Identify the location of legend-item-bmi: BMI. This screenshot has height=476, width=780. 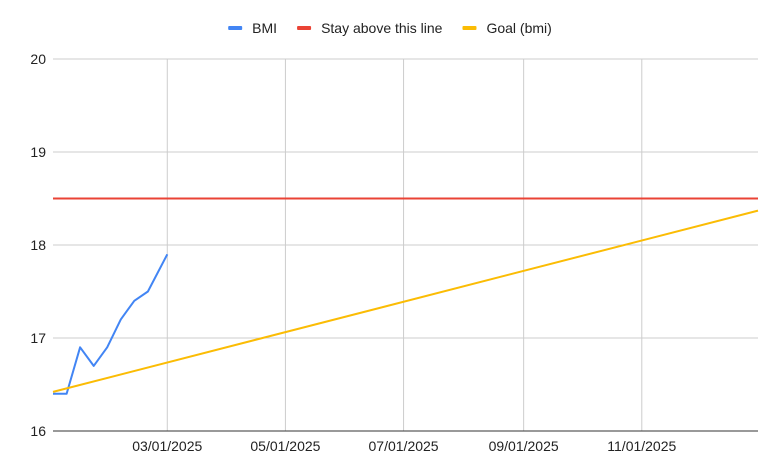
(252, 28).